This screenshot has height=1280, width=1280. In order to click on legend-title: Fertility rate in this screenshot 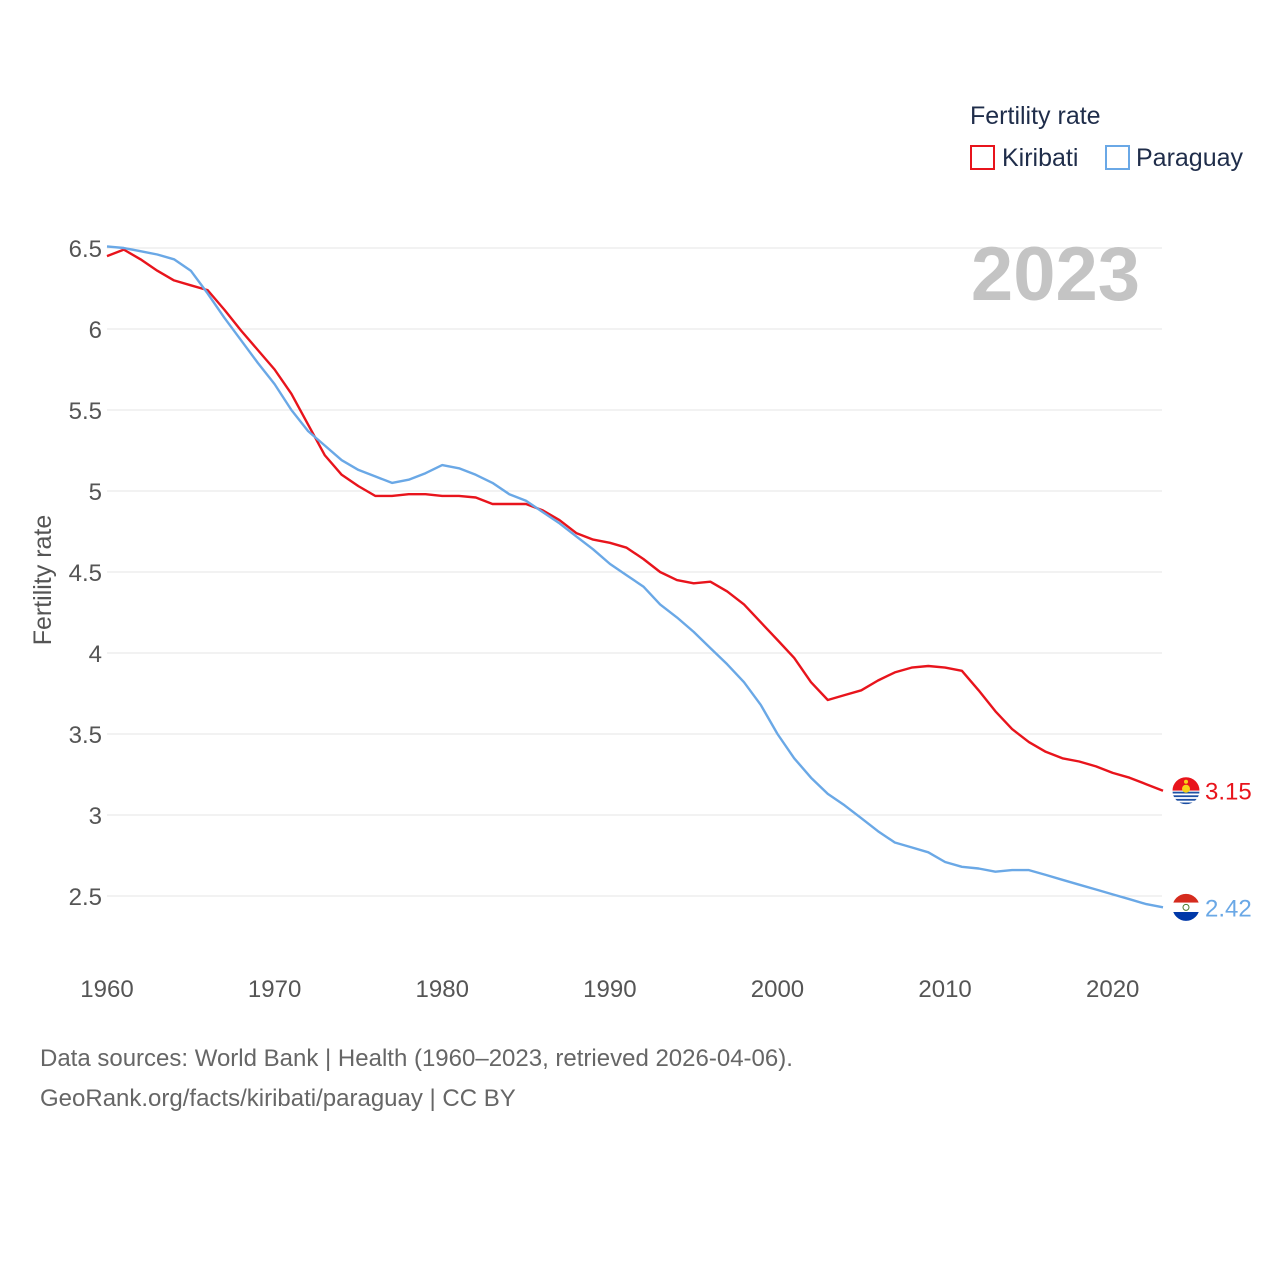, I will do `click(1035, 116)`.